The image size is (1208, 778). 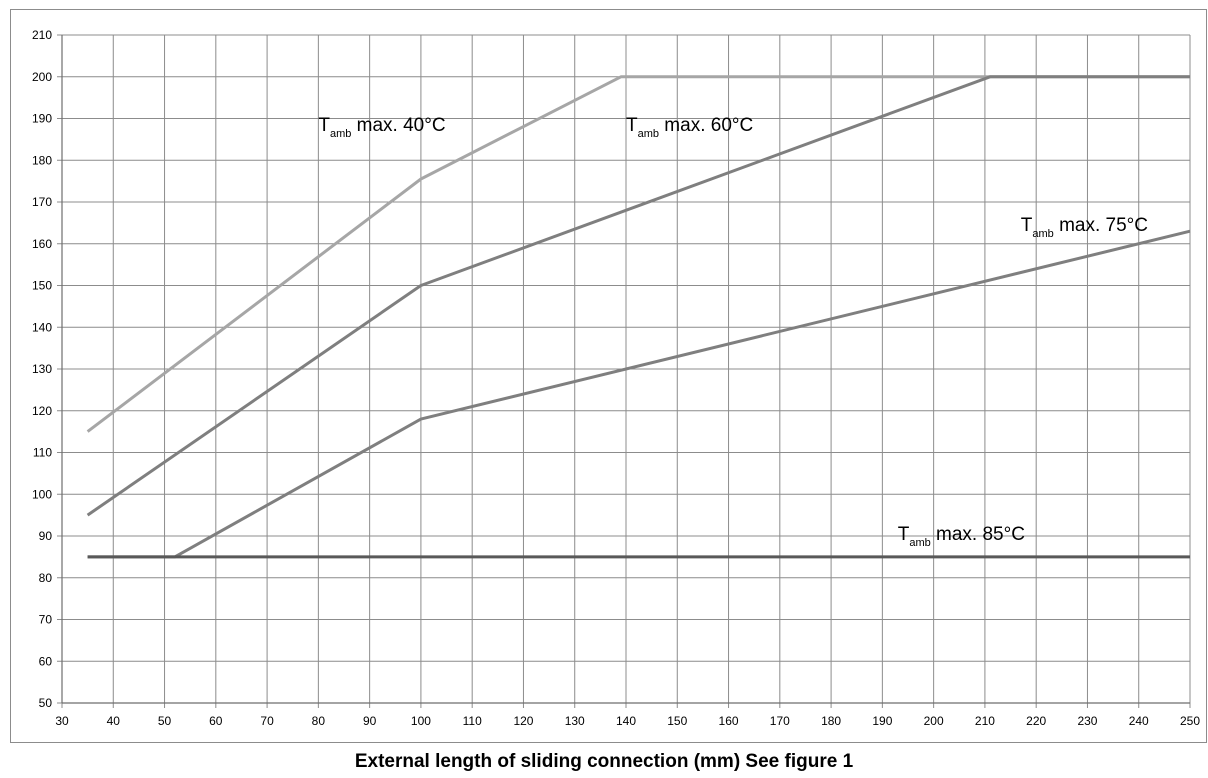 What do you see at coordinates (46, 661) in the screenshot?
I see `y-tick-label: 60` at bounding box center [46, 661].